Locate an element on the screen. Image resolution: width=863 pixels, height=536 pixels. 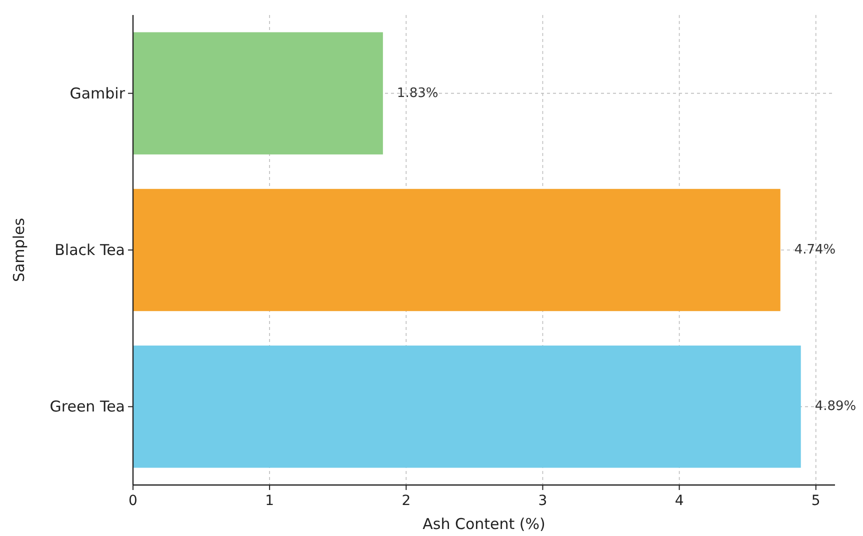
x-tick-label: 5 is located at coordinates (815, 501).